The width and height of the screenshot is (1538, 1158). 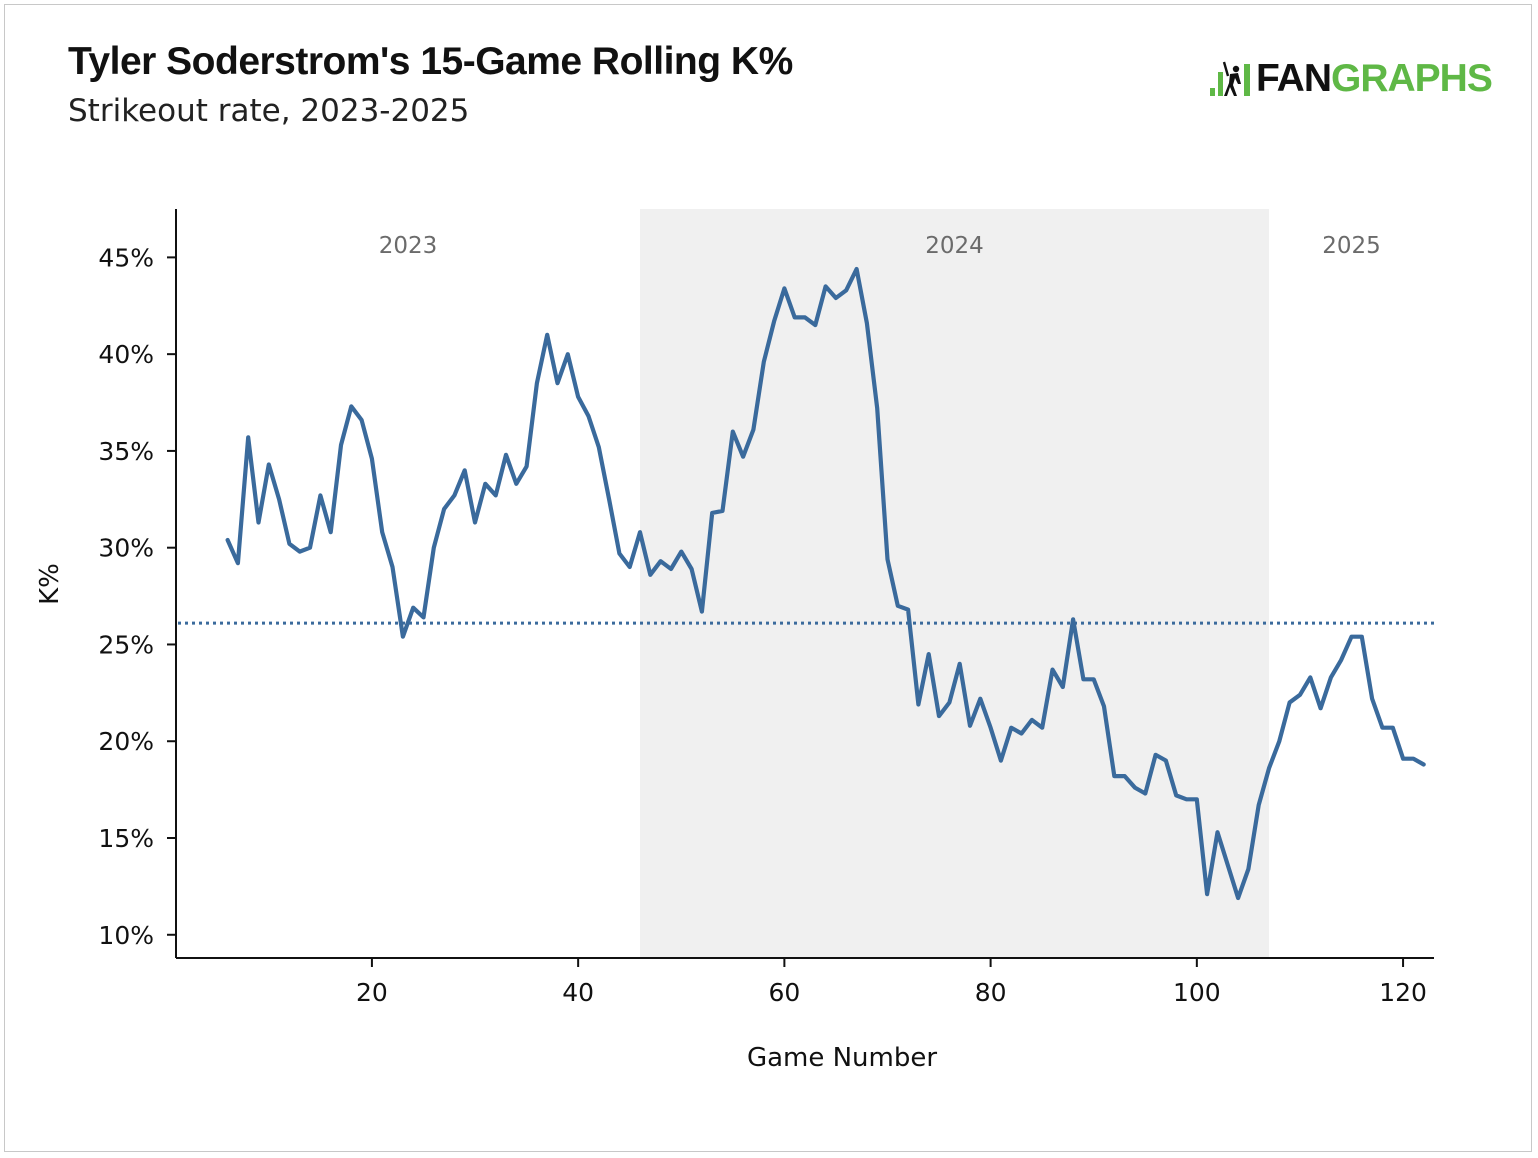 I want to click on y-tick-label: 20%, so click(x=126, y=741).